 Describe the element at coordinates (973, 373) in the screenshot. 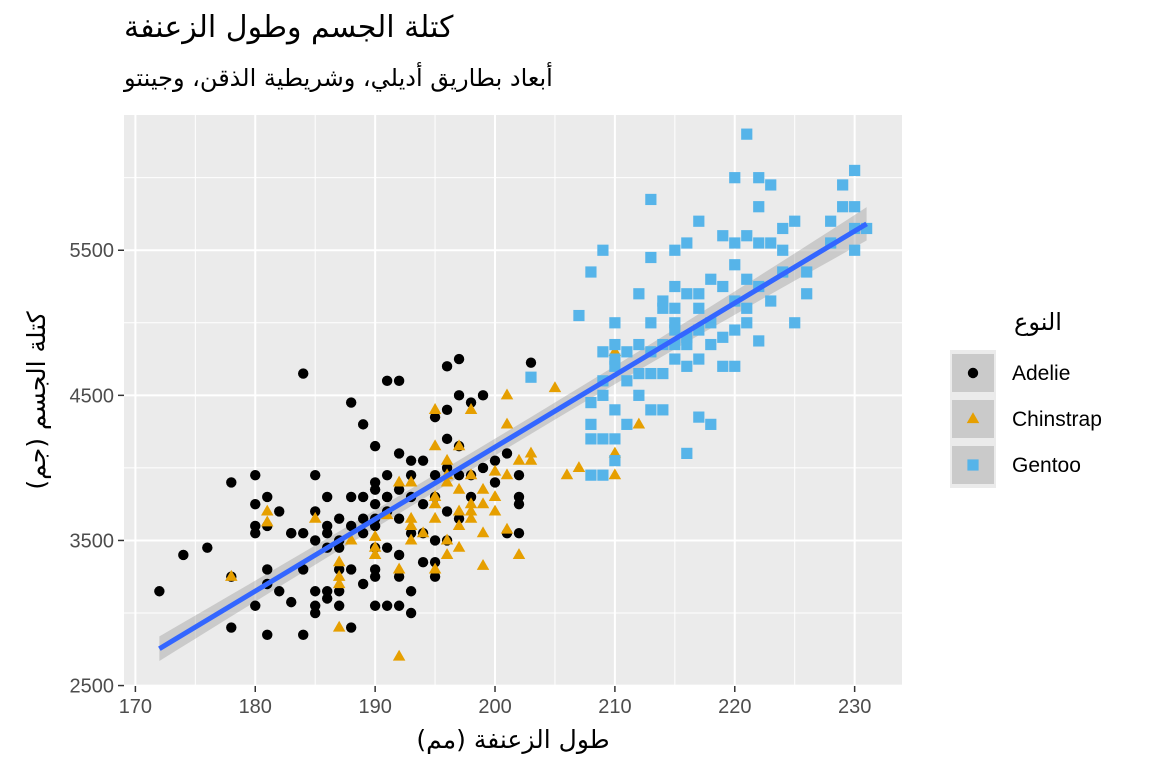

I see `legend-key-adelie` at that location.